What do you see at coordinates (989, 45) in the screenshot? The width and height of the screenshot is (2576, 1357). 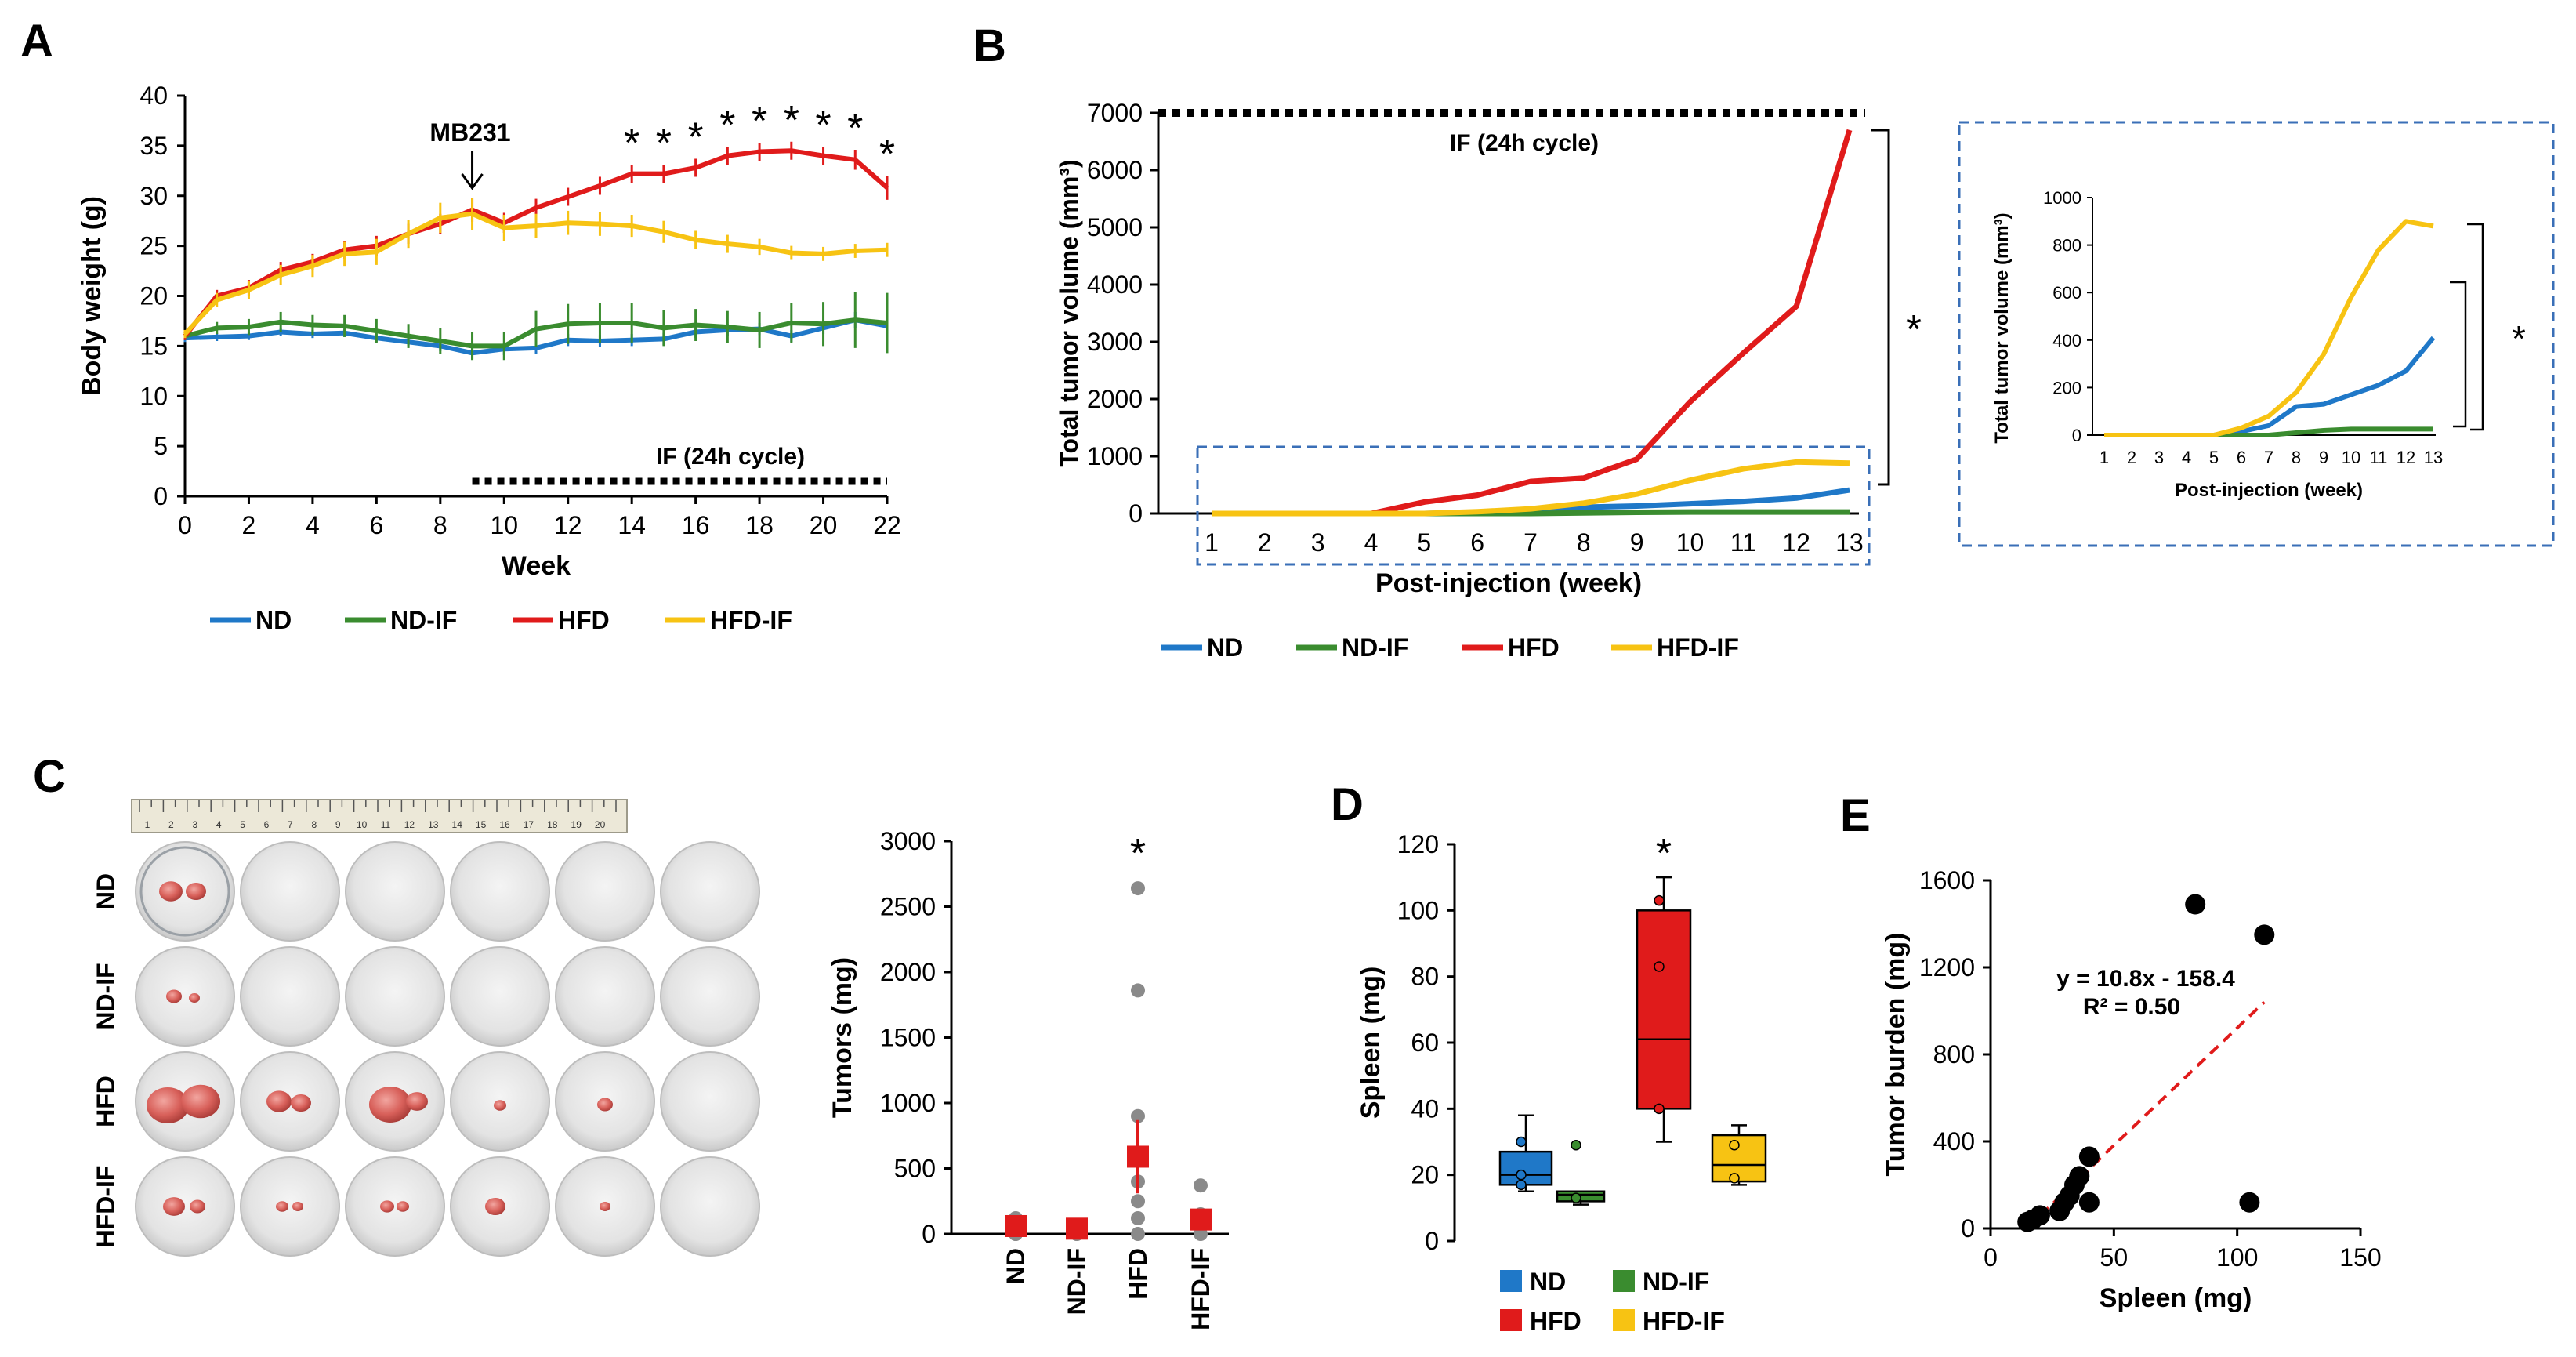 I see `panel-label-b: B` at bounding box center [989, 45].